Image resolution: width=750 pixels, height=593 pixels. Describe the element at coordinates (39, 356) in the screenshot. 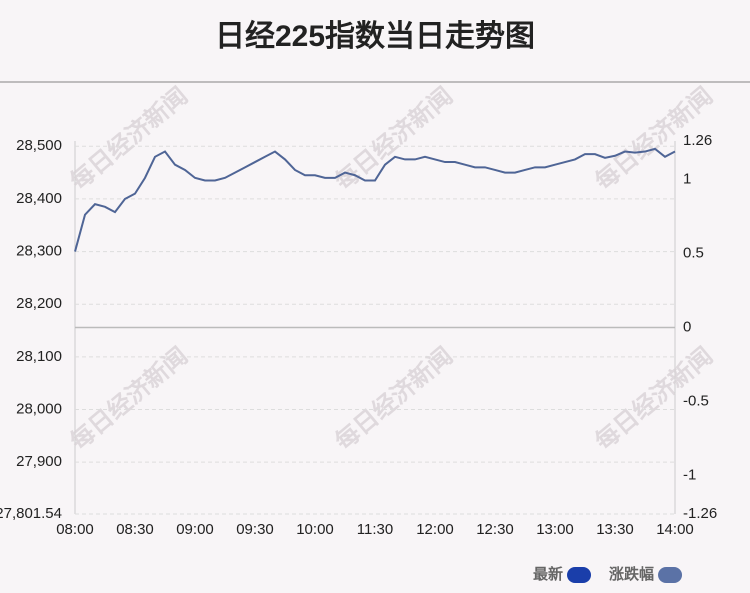

I see `y-tick-label: 28,100` at that location.